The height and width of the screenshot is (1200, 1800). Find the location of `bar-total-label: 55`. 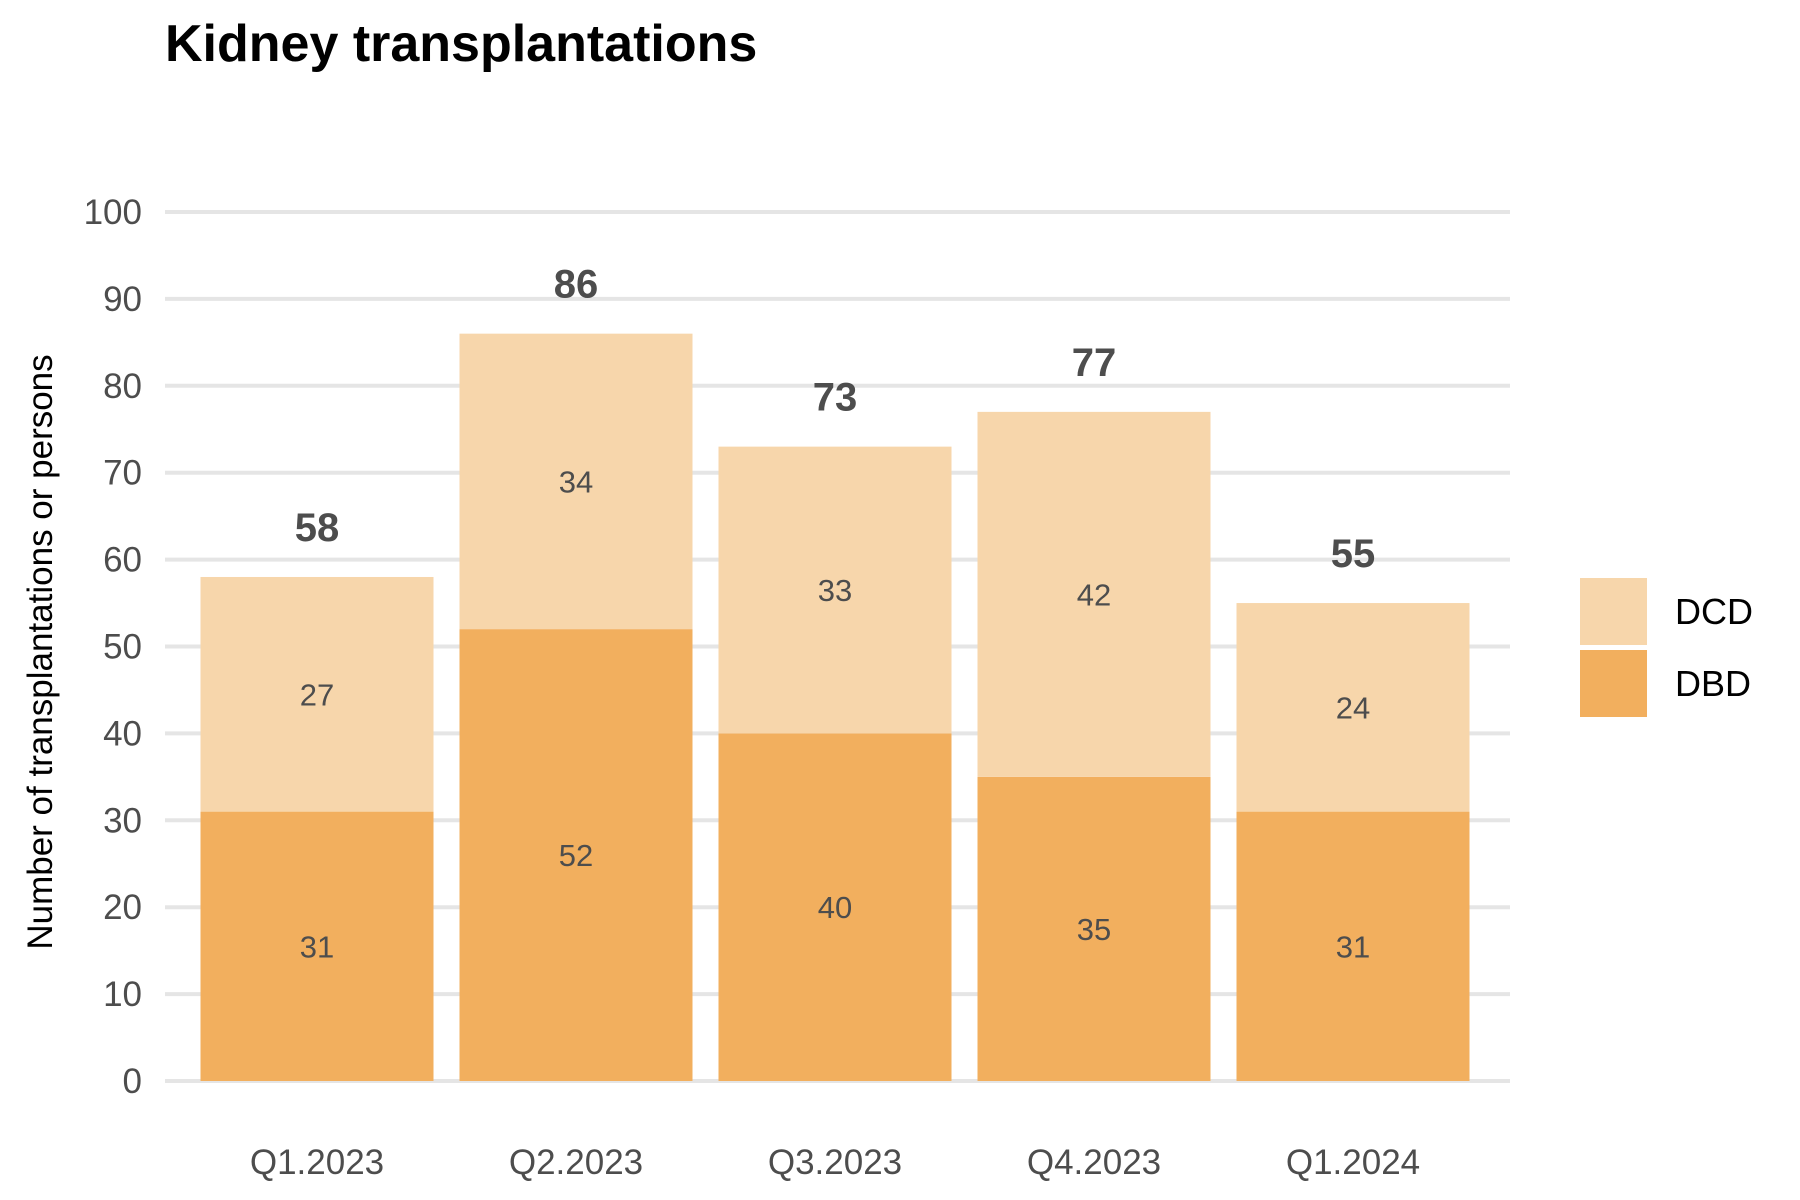

bar-total-label: 55 is located at coordinates (1353, 554).